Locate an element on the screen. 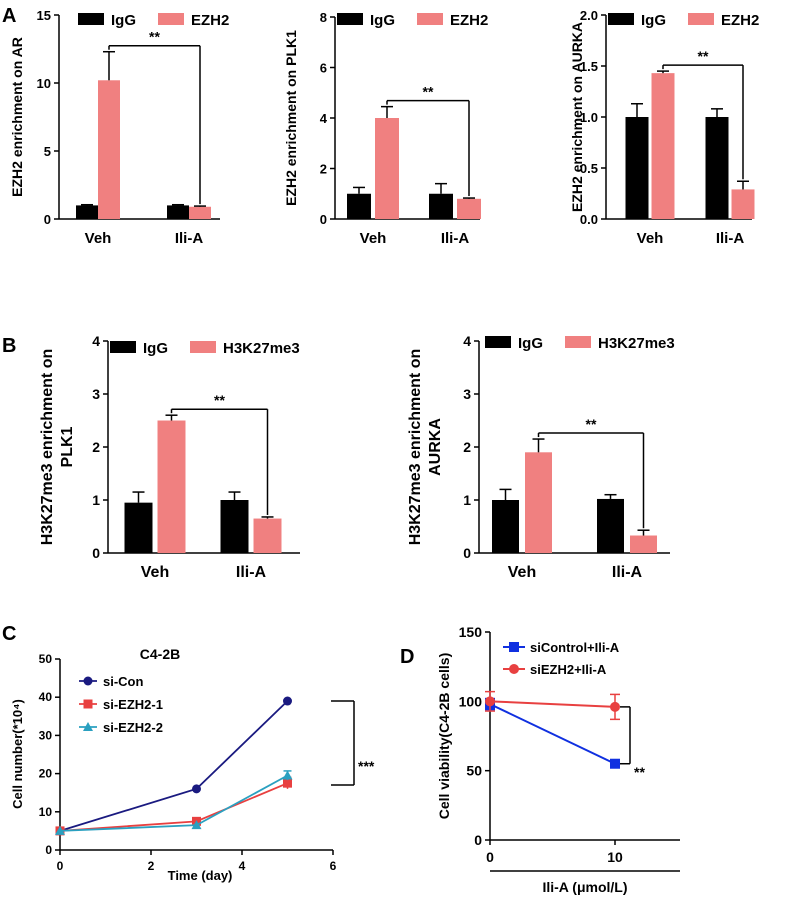  a3-y-tick-label: 0.5 is located at coordinates (589, 168).